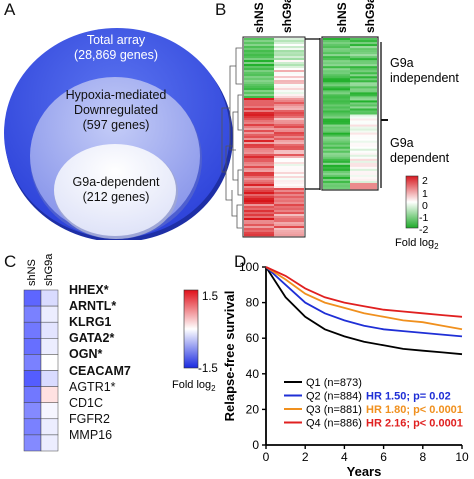 Image resolution: width=474 pixels, height=479 pixels. Describe the element at coordinates (412, 202) in the screenshot. I see `heatmap-b-color-scale` at that location.